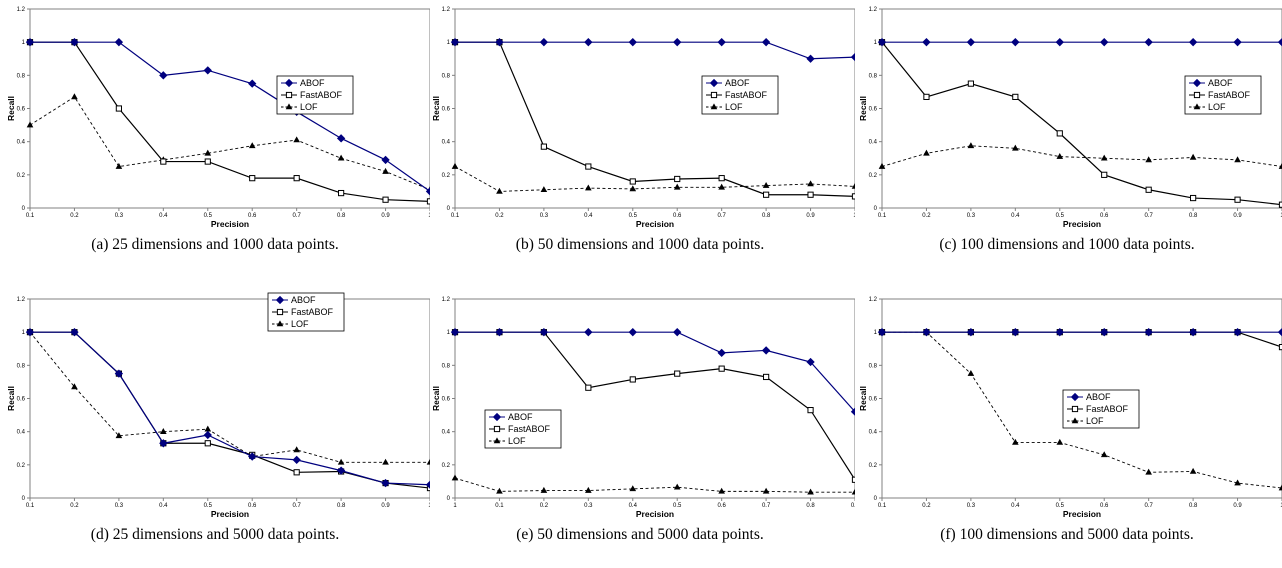 This screenshot has width=1282, height=568. I want to click on y-axis-label: Recall, so click(863, 398).